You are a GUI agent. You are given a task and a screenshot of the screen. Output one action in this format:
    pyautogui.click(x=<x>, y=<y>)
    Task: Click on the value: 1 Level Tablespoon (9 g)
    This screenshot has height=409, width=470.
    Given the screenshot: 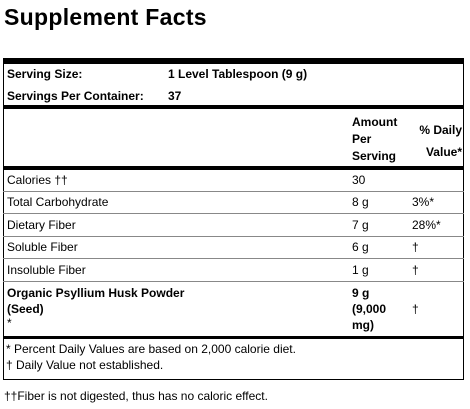 What is the action you would take?
    pyautogui.click(x=238, y=74)
    